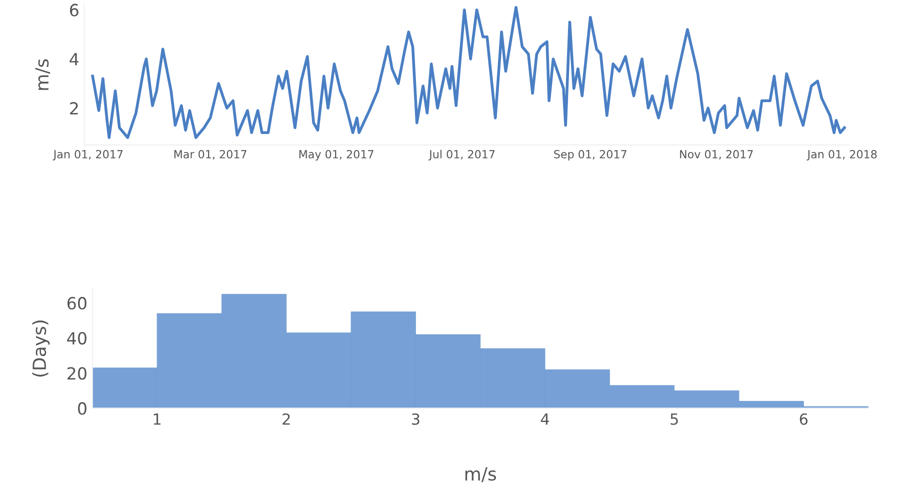  I want to click on y-tick-label: 2, so click(74, 108).